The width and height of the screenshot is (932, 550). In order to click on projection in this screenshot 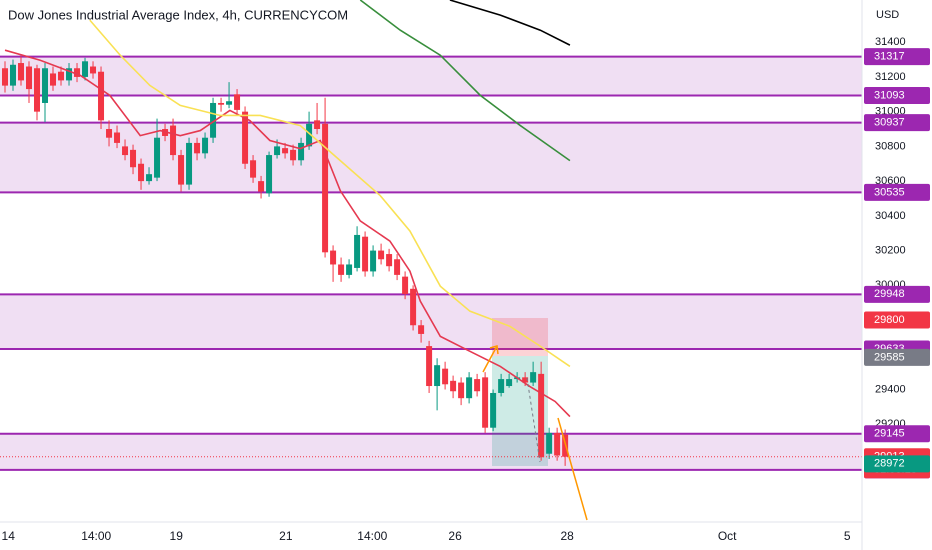, I will do `click(533, 420)`.